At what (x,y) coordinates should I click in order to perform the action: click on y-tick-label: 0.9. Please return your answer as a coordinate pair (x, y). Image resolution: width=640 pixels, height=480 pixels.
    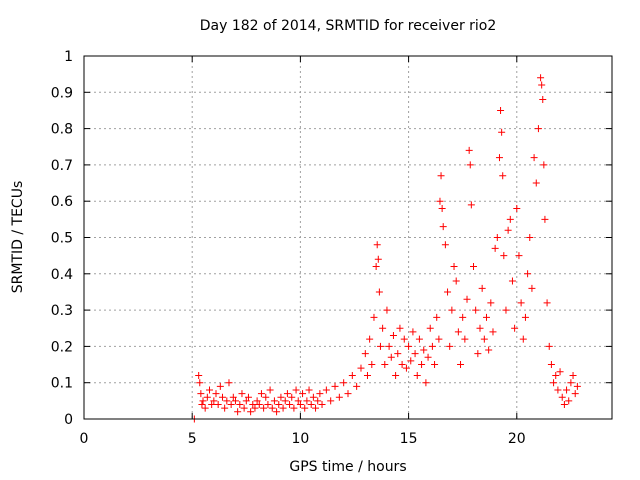
    Looking at the image, I should click on (62, 93).